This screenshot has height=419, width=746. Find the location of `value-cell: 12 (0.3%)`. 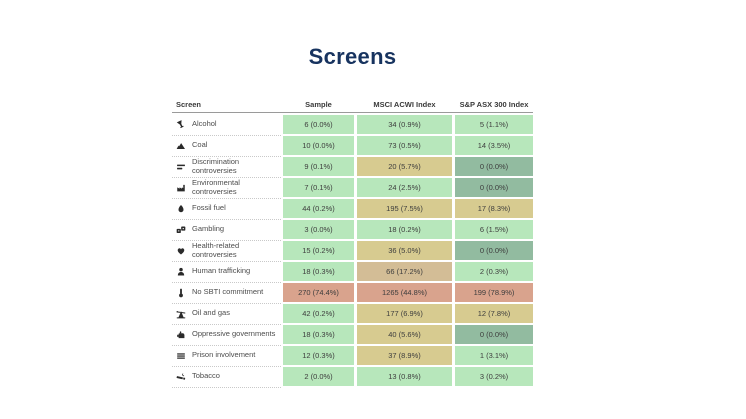

value-cell: 12 (0.3%) is located at coordinates (318, 355).